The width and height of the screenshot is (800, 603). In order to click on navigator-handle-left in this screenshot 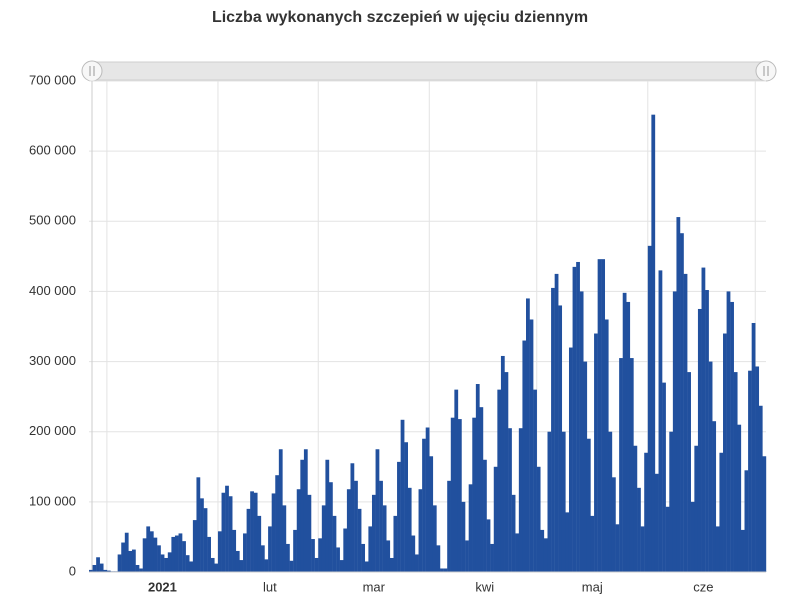, I will do `click(92, 71)`.